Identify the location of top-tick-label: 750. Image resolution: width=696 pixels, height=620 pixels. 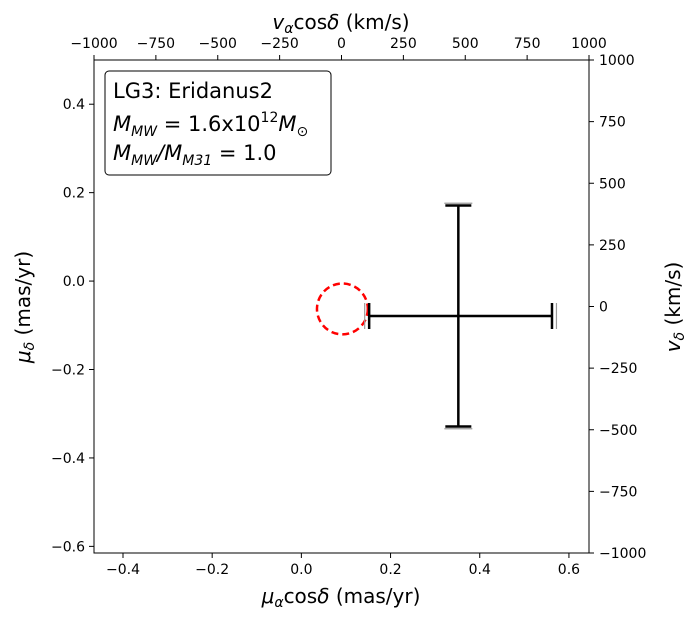
(527, 44).